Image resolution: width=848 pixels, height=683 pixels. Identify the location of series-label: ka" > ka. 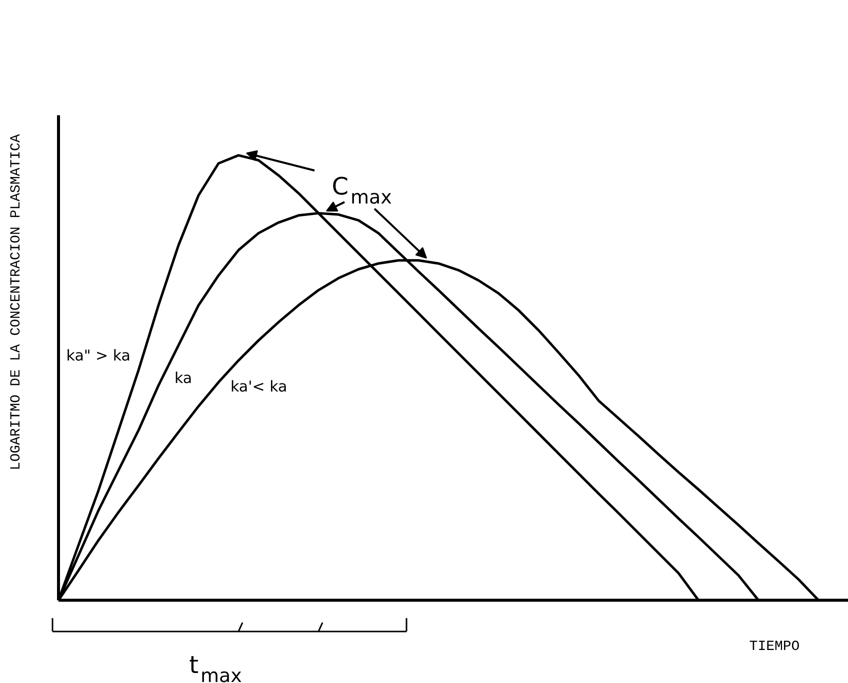
(98, 355).